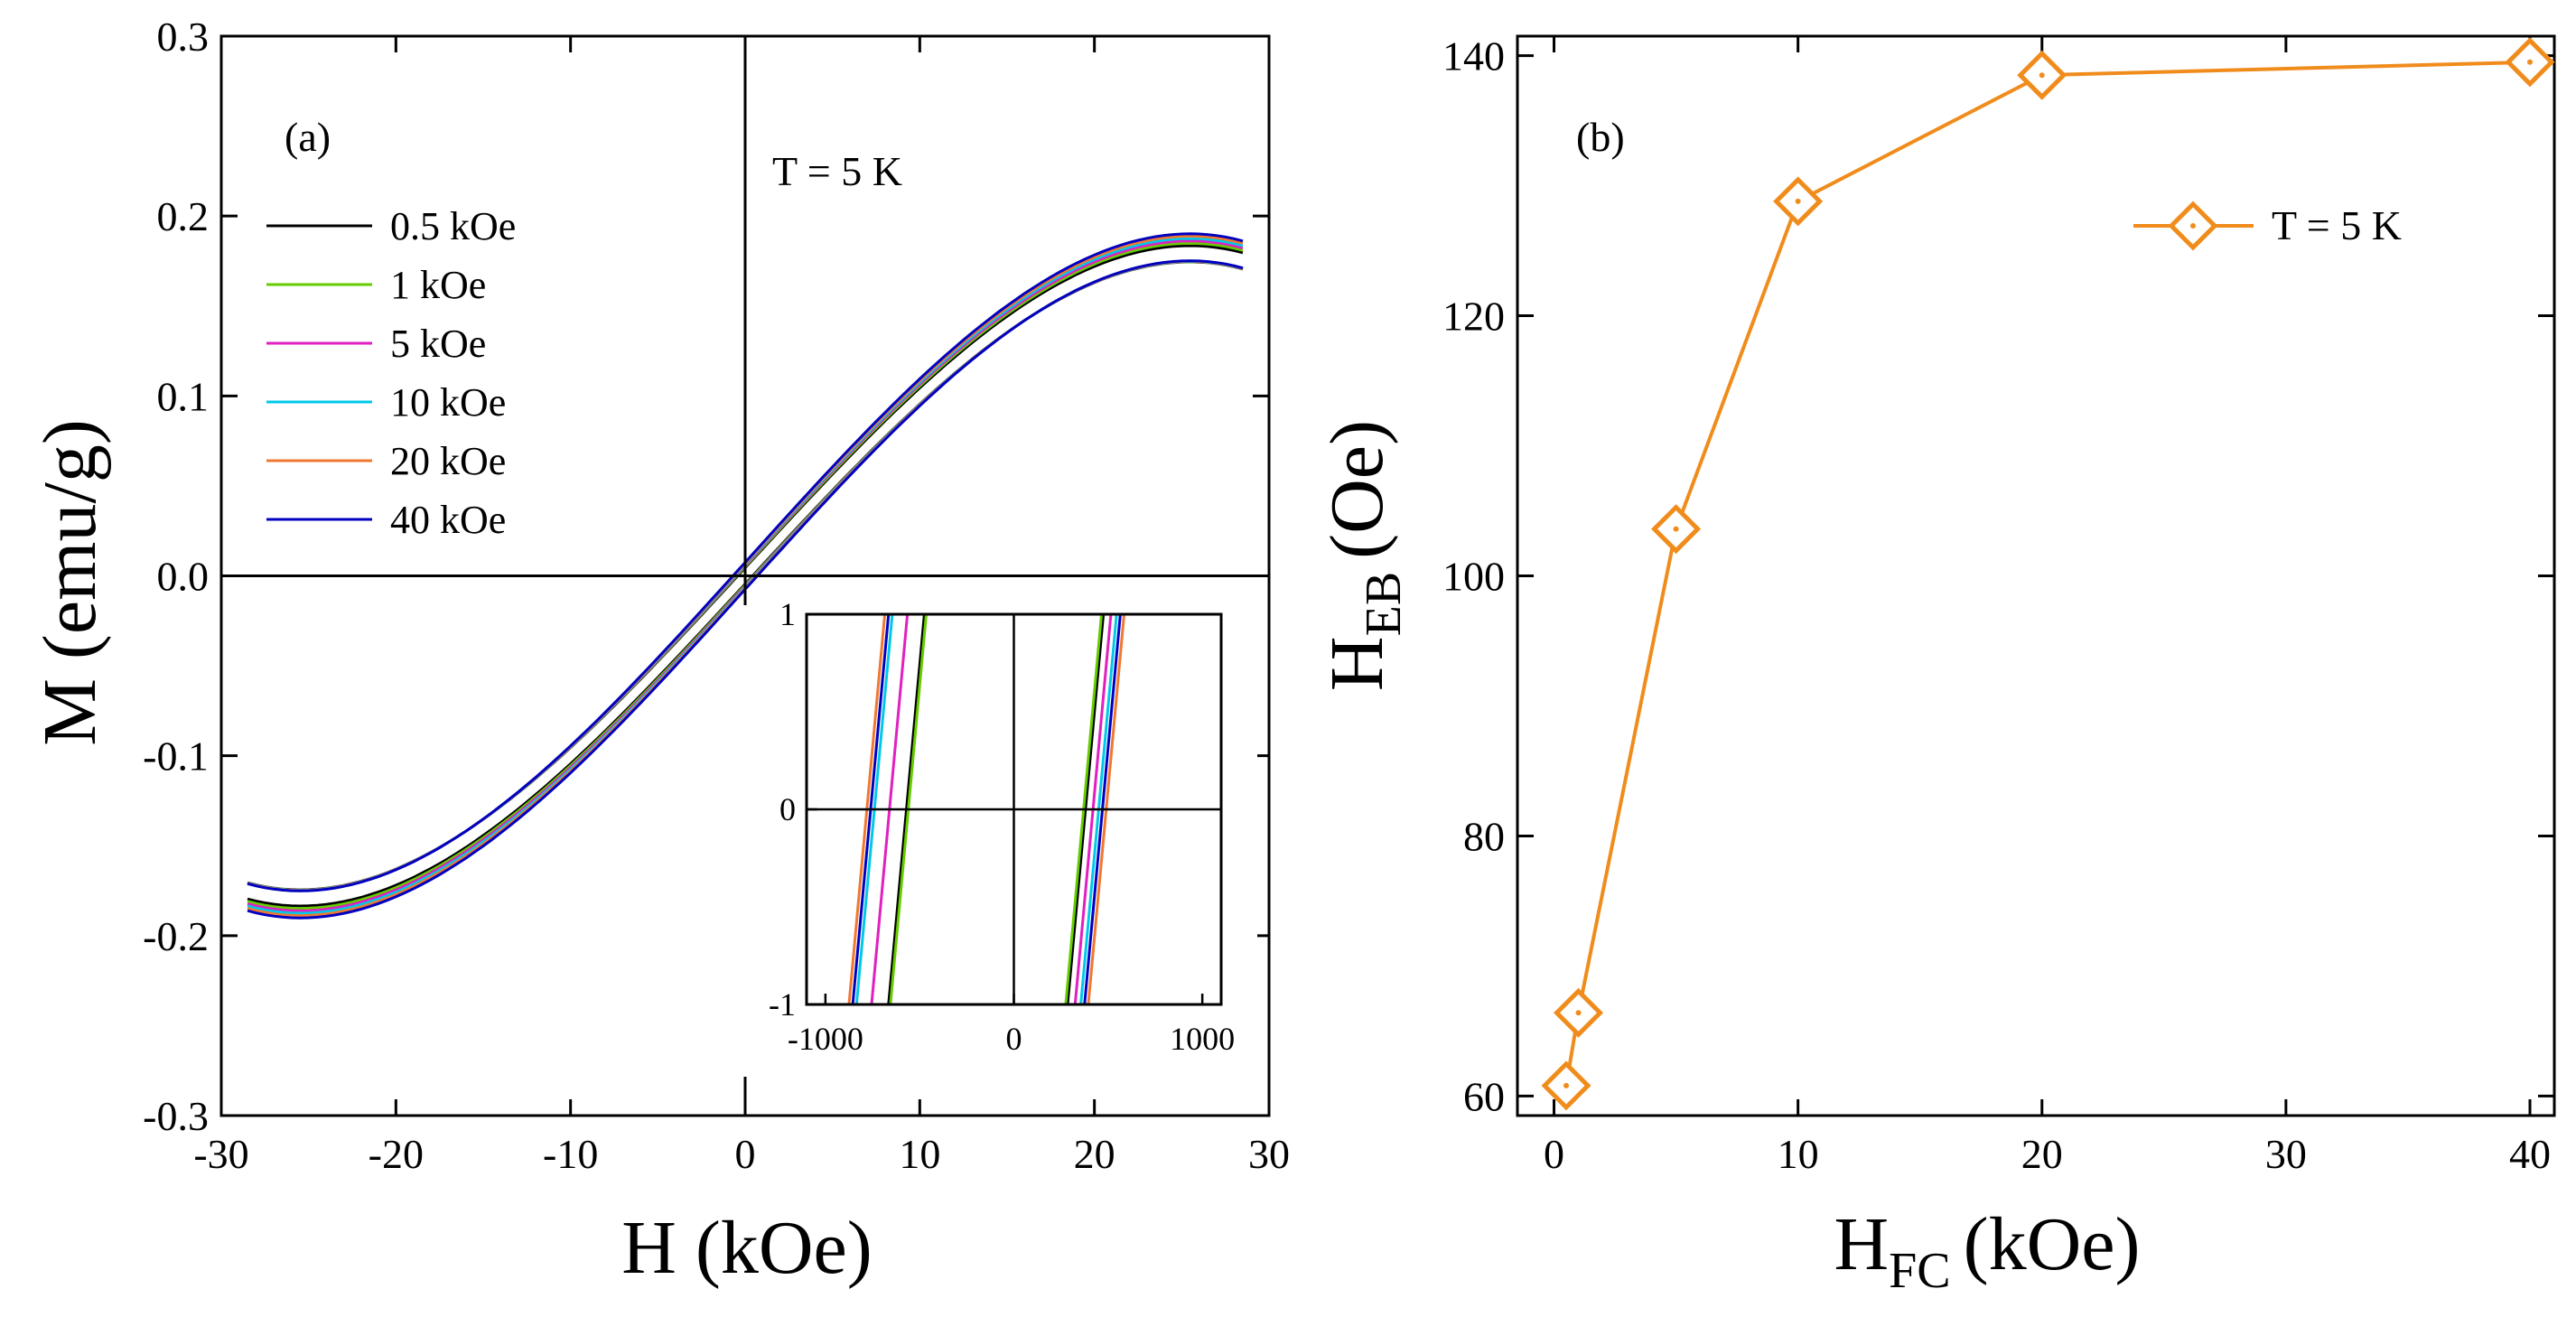 This screenshot has height=1317, width=2576. What do you see at coordinates (1014, 1039) in the screenshot?
I see `inset-xtick-label: 0` at bounding box center [1014, 1039].